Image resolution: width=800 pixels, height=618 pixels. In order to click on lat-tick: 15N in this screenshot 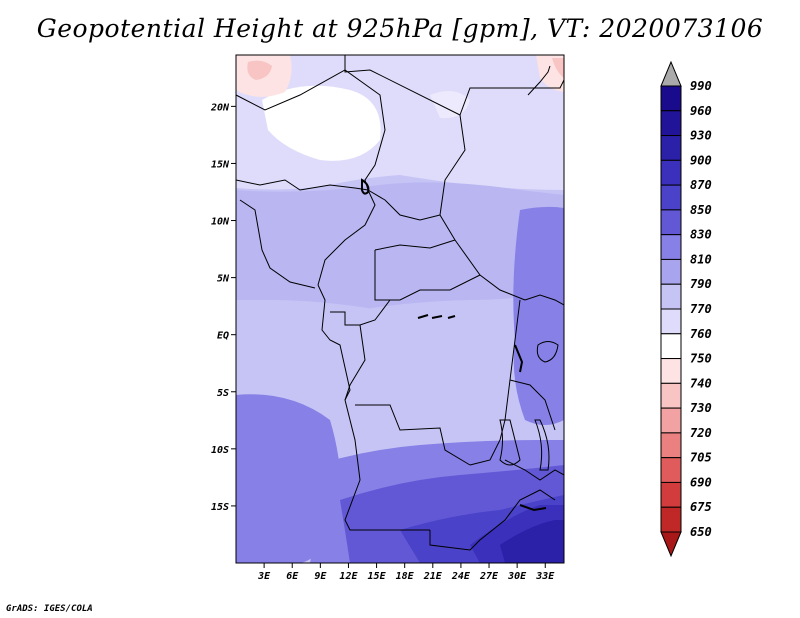, I will do `click(223, 164)`.